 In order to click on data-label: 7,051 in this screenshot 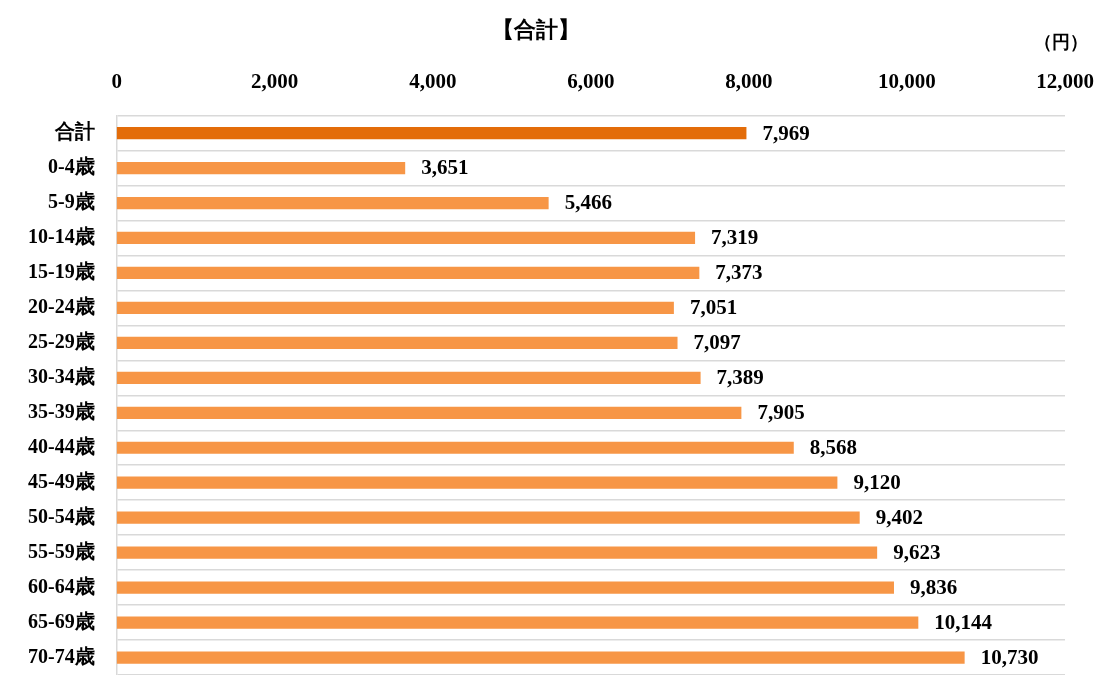, I will do `click(713, 307)`.